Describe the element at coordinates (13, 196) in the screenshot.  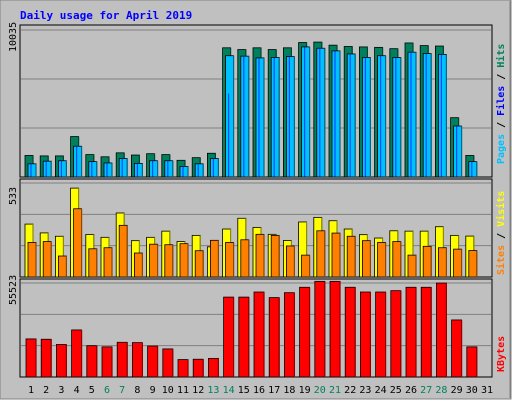
I see `axis-max-label-middle: 533` at that location.